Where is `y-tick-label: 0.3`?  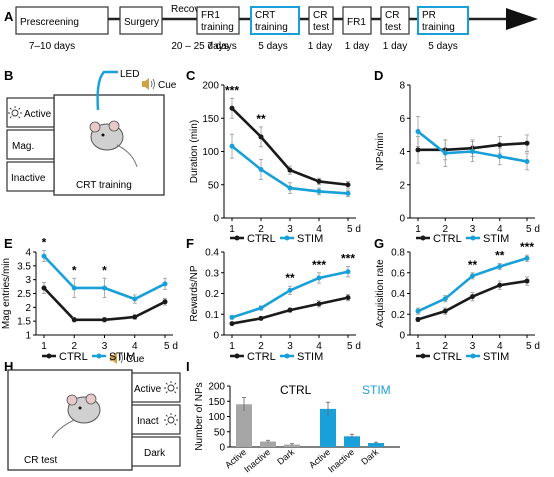 y-tick-label: 0.3 is located at coordinates (212, 273).